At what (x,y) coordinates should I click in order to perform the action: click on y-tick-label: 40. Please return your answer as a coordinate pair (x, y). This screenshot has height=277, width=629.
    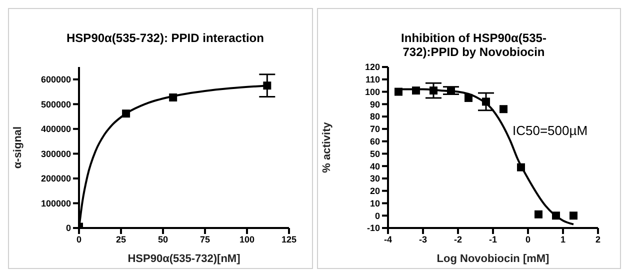
    Looking at the image, I should click on (374, 166).